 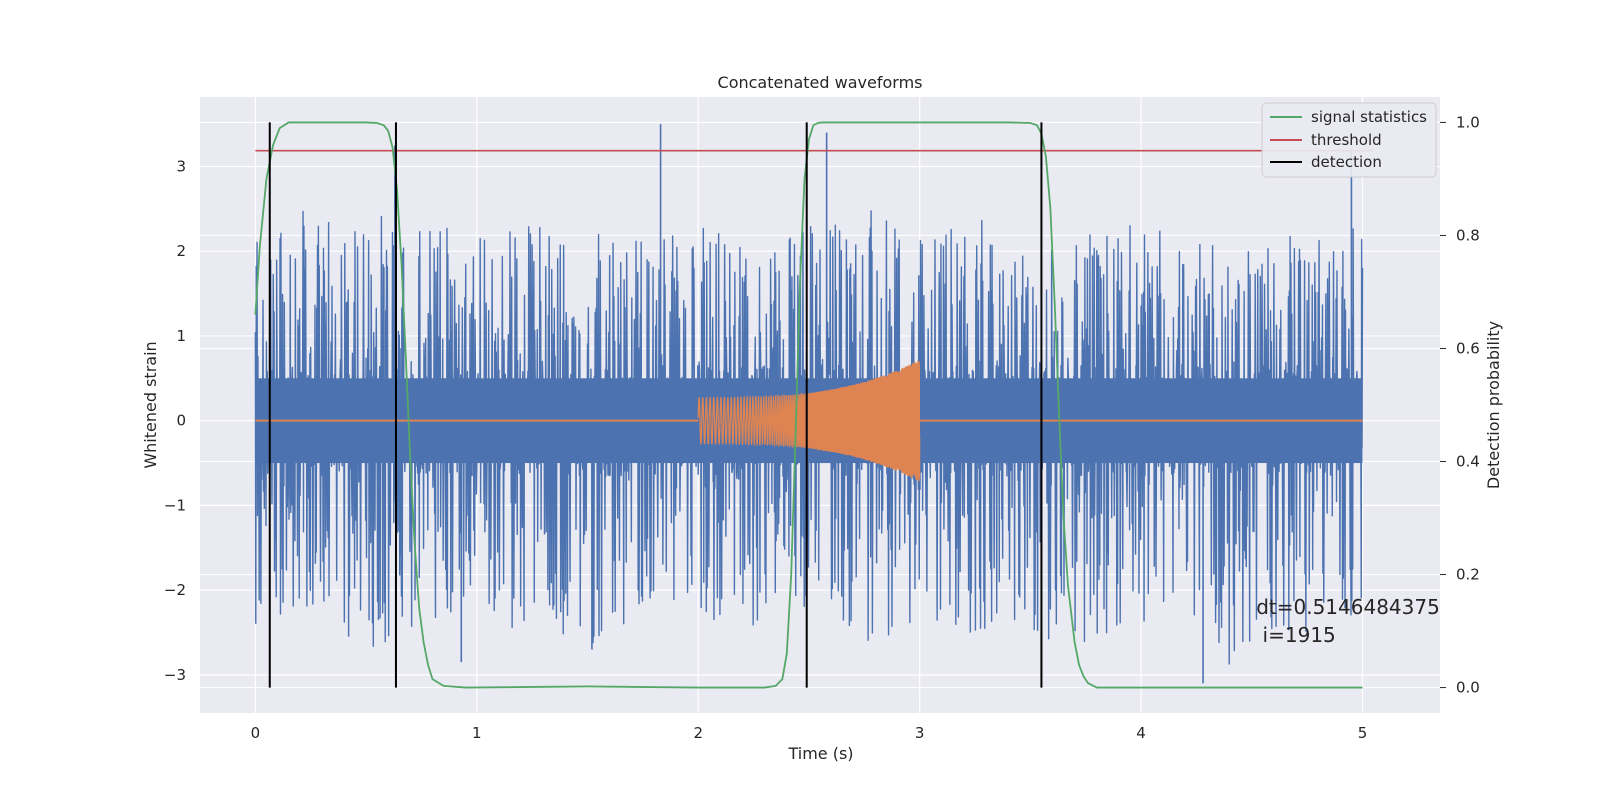 I want to click on x-tick-label-1: 1, so click(x=477, y=733).